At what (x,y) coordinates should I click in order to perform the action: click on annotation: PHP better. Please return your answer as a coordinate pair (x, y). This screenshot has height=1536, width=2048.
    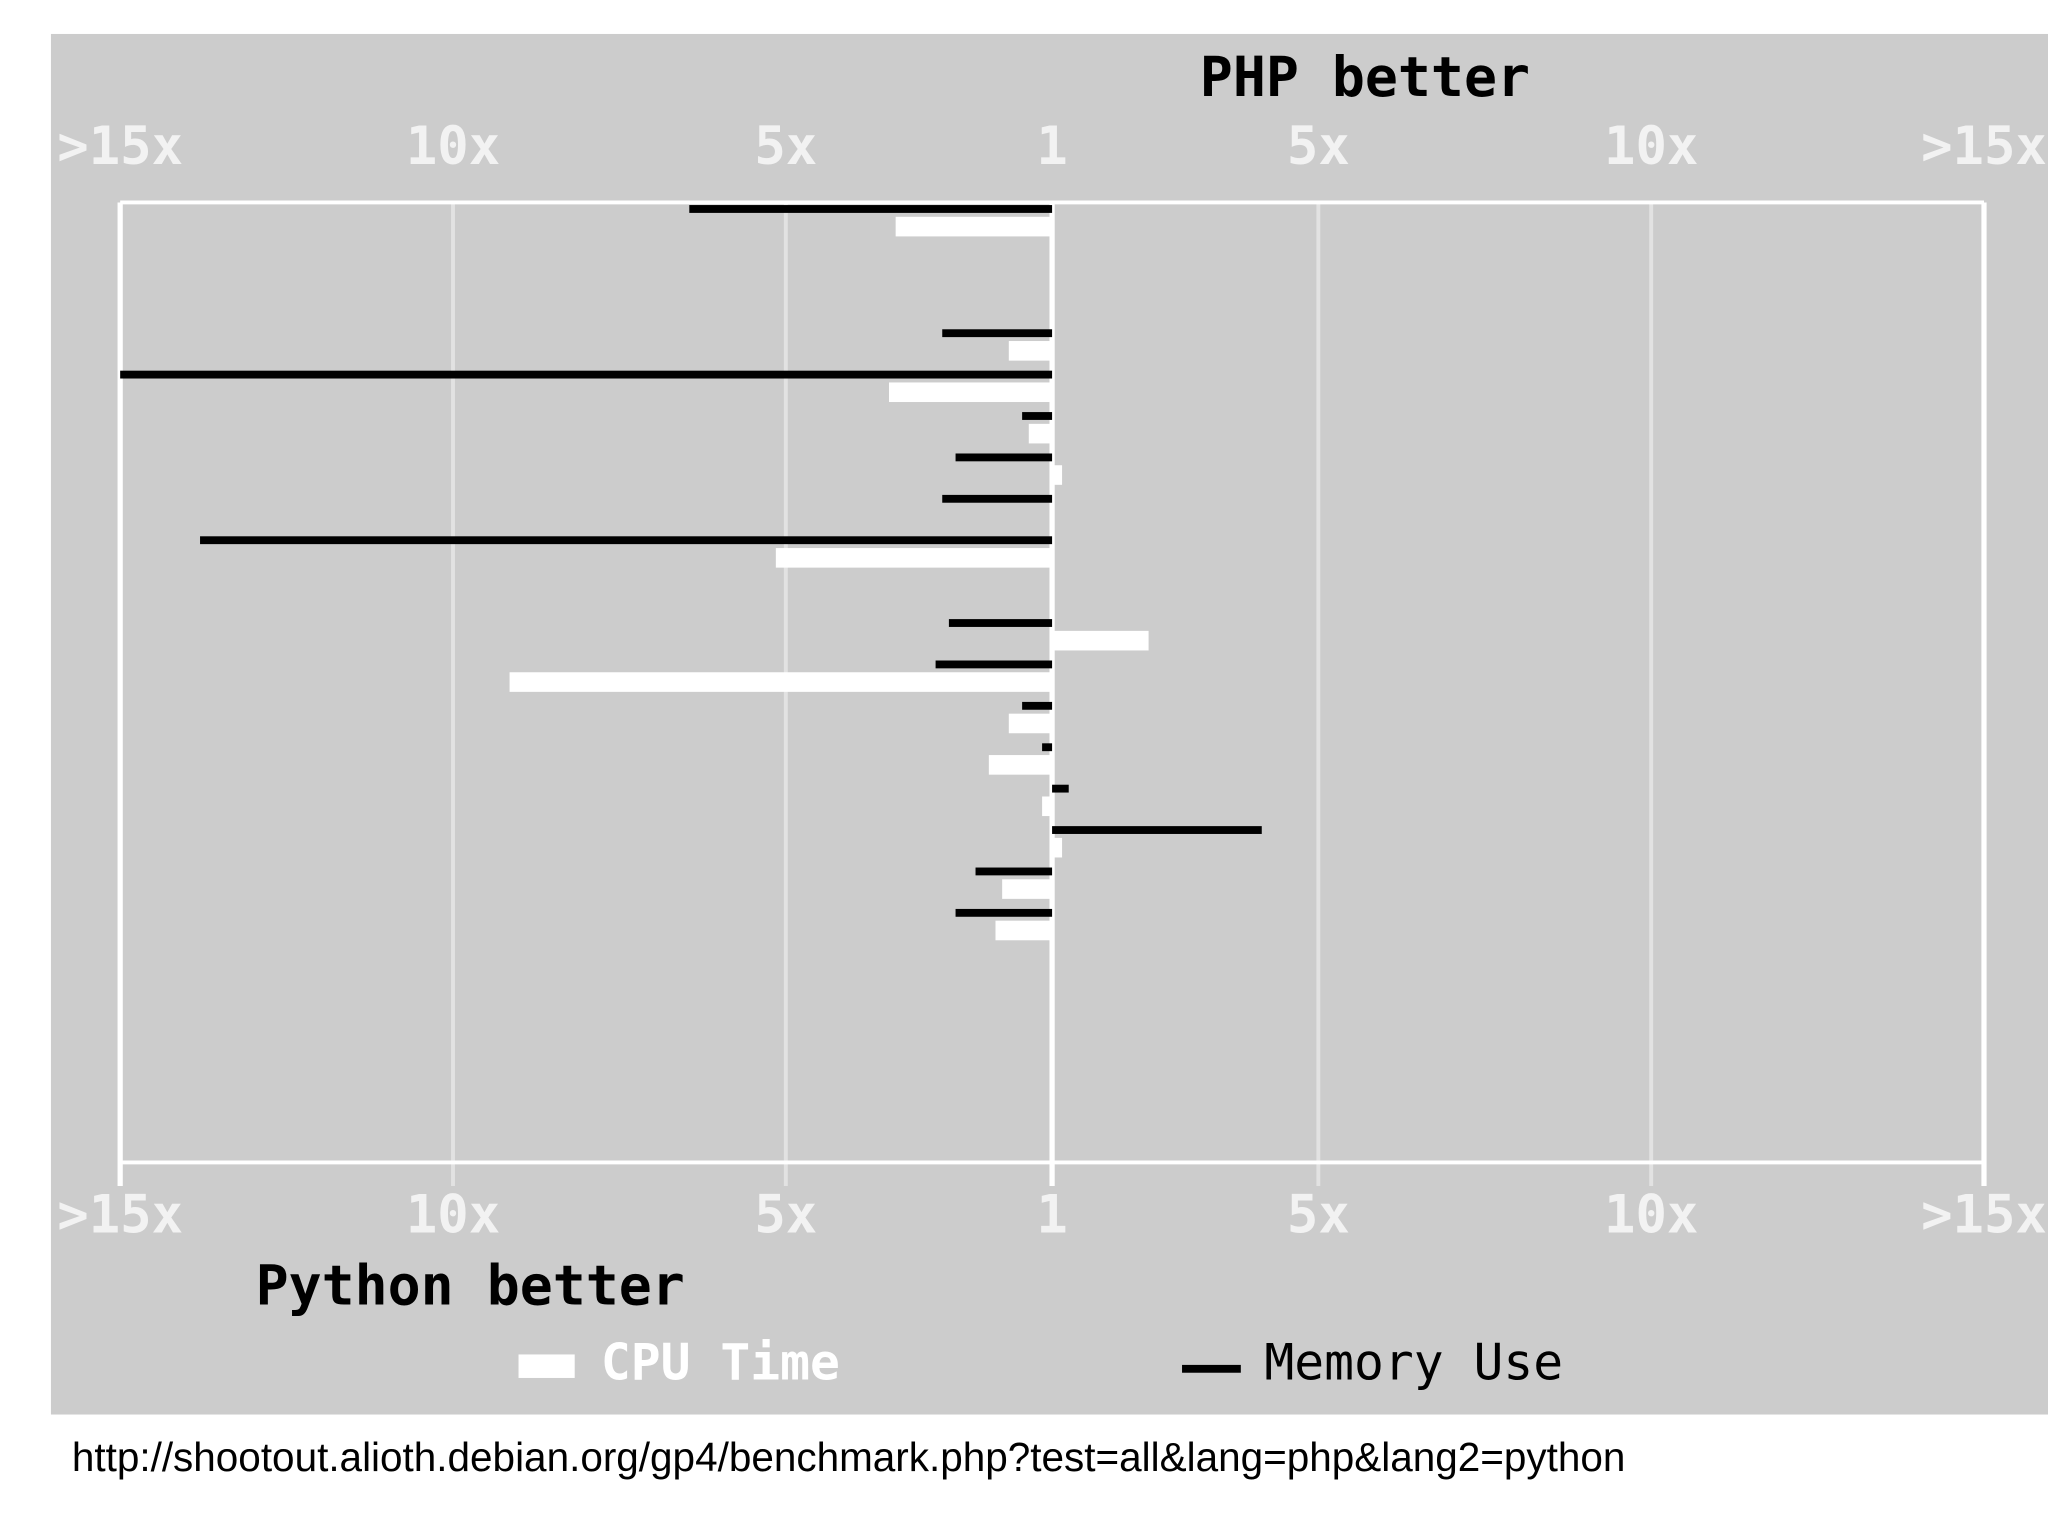
    Looking at the image, I should click on (1365, 77).